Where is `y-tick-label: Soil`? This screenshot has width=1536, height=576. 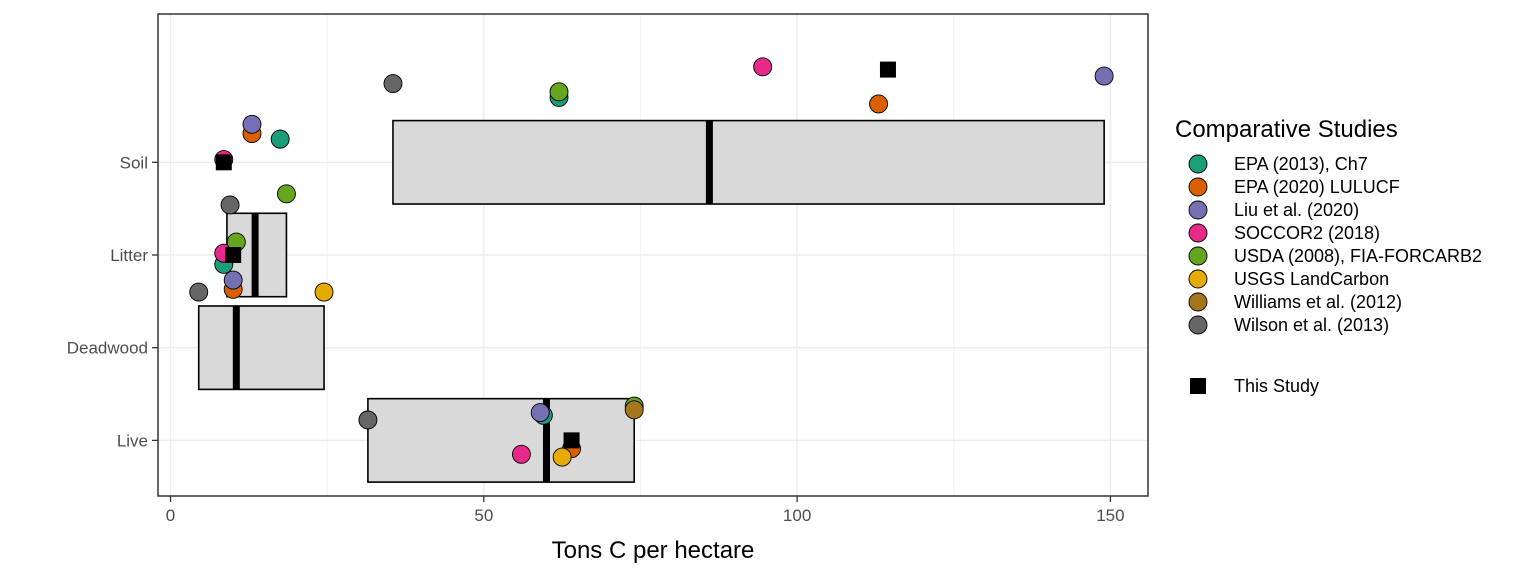
y-tick-label: Soil is located at coordinates (134, 162).